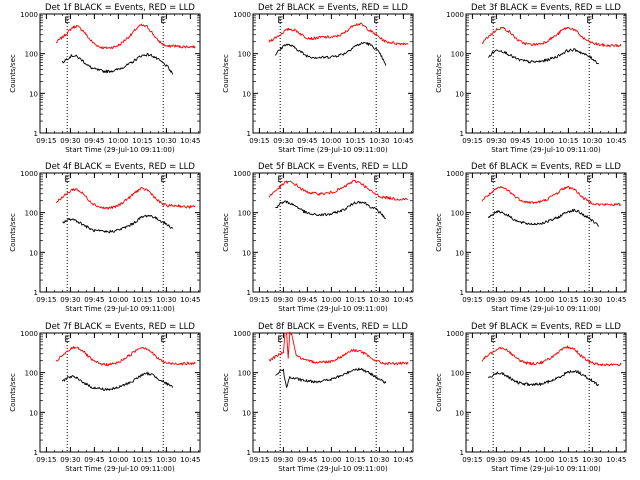 The width and height of the screenshot is (640, 480). I want to click on chart-title: Det 7f BLACK = Events, RED = LLD, so click(120, 327).